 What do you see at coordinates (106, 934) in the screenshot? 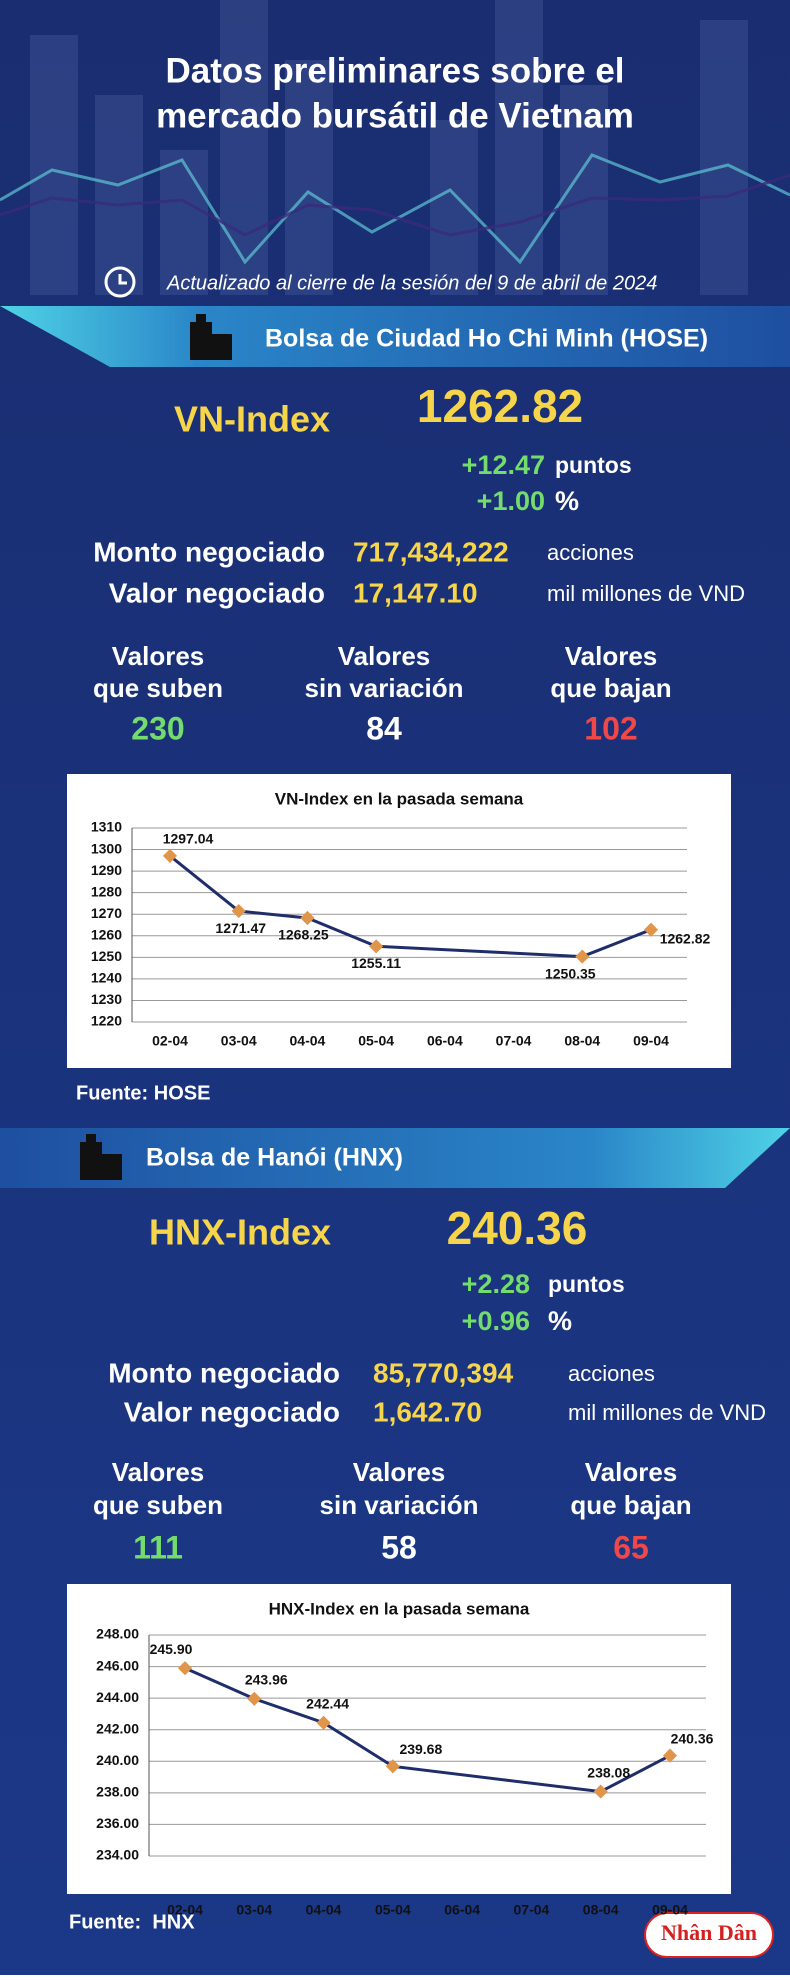
I see `y-tick-label: 1260` at bounding box center [106, 934].